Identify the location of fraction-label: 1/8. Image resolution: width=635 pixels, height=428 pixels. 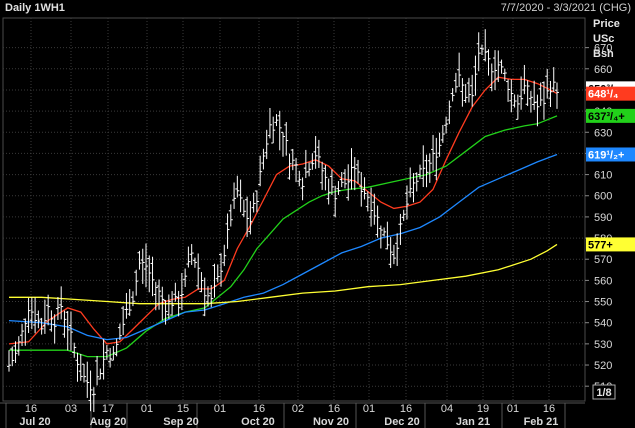
(603, 393).